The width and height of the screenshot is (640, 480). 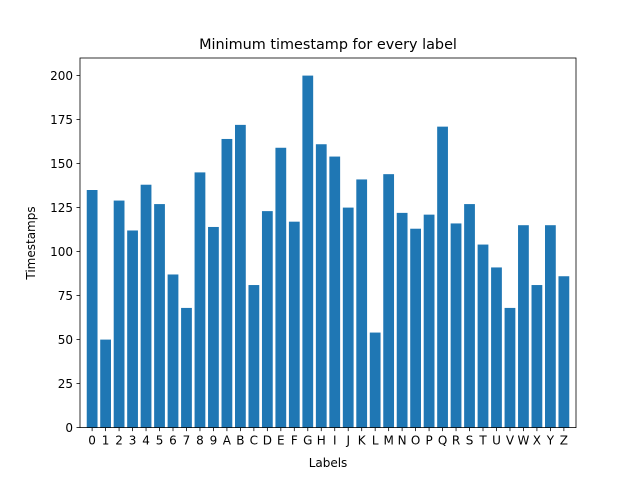 I want to click on bar-M, so click(x=389, y=301).